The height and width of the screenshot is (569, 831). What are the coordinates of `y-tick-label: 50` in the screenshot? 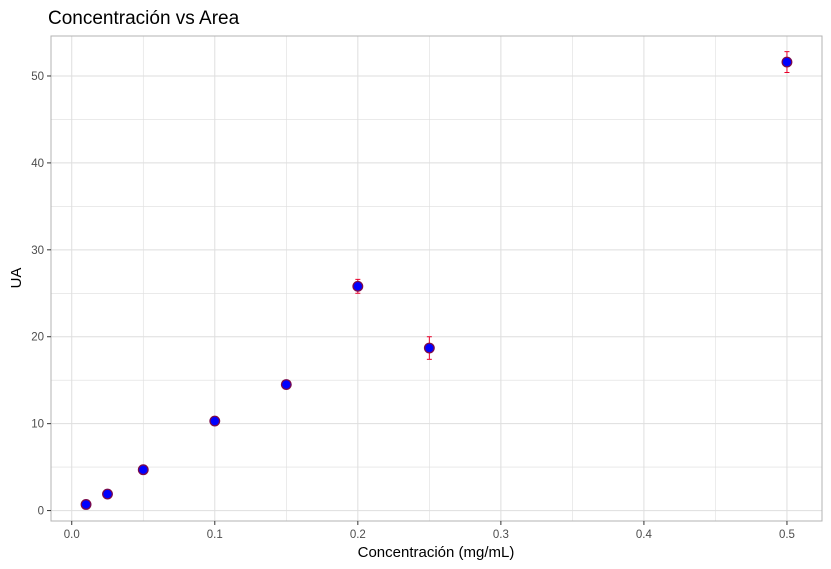 It's located at (37, 77).